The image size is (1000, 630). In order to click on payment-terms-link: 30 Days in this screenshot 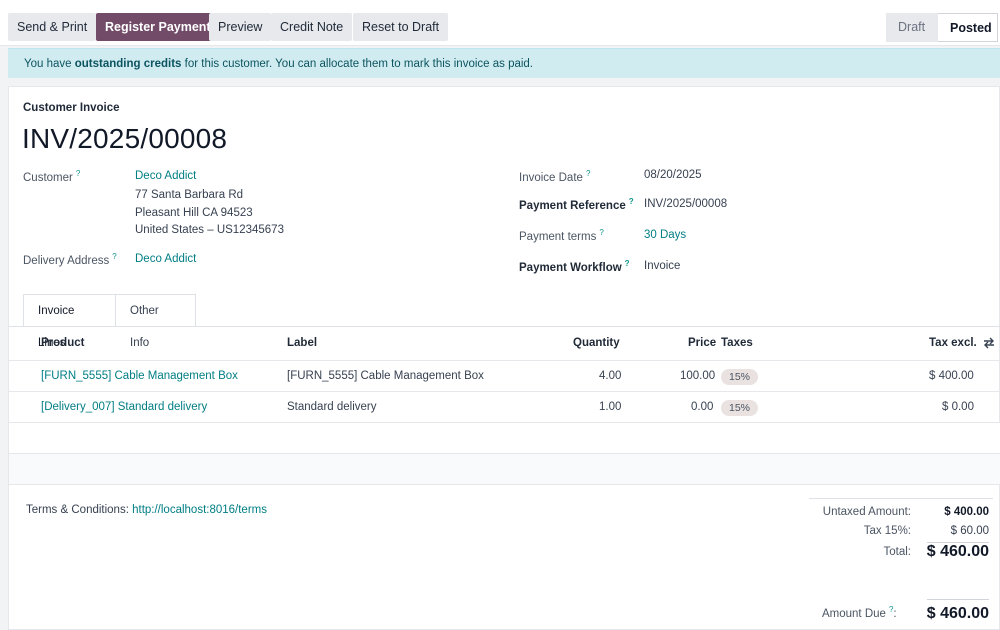, I will do `click(665, 235)`.